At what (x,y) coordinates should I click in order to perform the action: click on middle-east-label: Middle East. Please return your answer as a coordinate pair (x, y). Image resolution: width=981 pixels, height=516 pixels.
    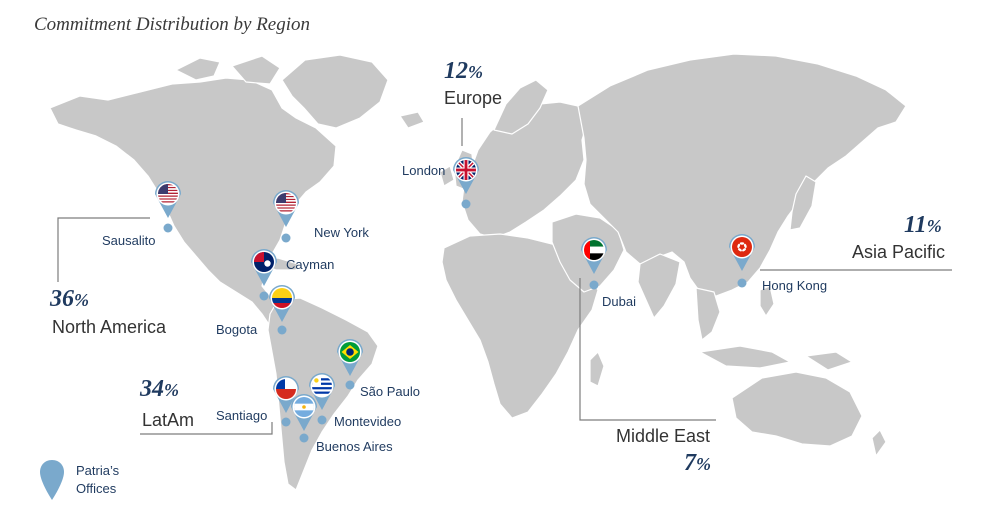
    Looking at the image, I should click on (663, 436).